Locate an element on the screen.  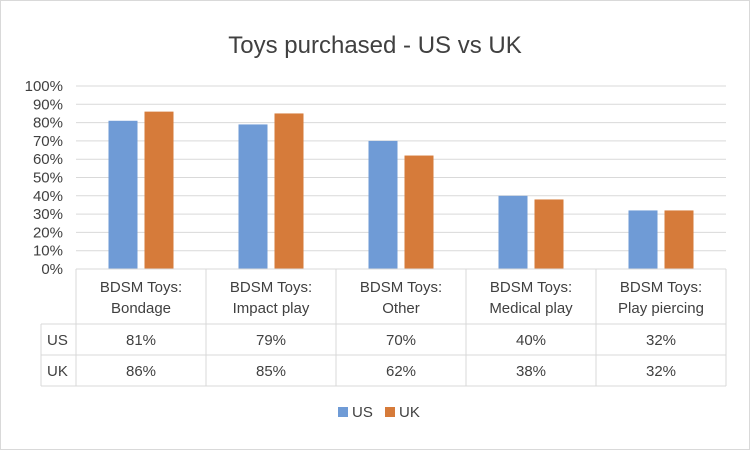
category-label: Medical play is located at coordinates (531, 308).